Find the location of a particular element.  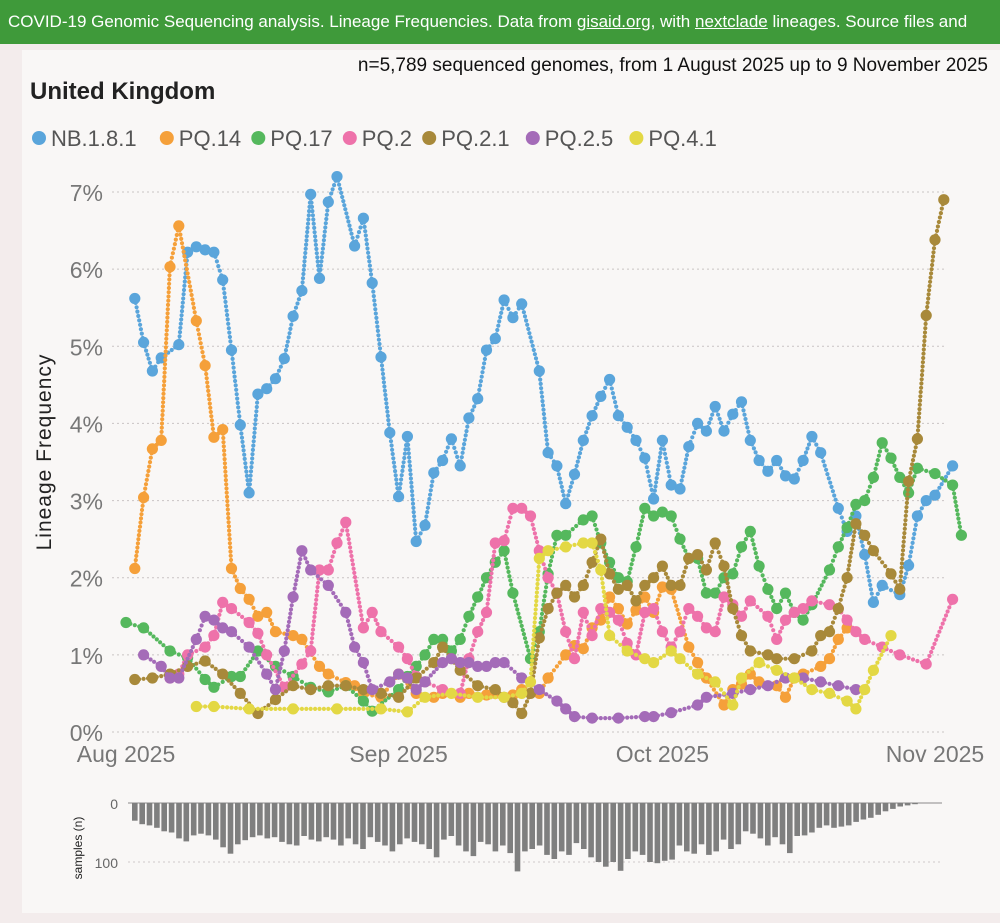

legend-item-PQ.2.1: PQ.2.1 is located at coordinates (466, 138).